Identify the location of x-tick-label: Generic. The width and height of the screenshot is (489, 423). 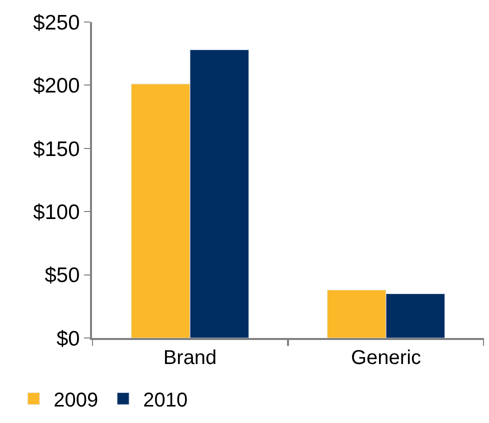
(386, 358).